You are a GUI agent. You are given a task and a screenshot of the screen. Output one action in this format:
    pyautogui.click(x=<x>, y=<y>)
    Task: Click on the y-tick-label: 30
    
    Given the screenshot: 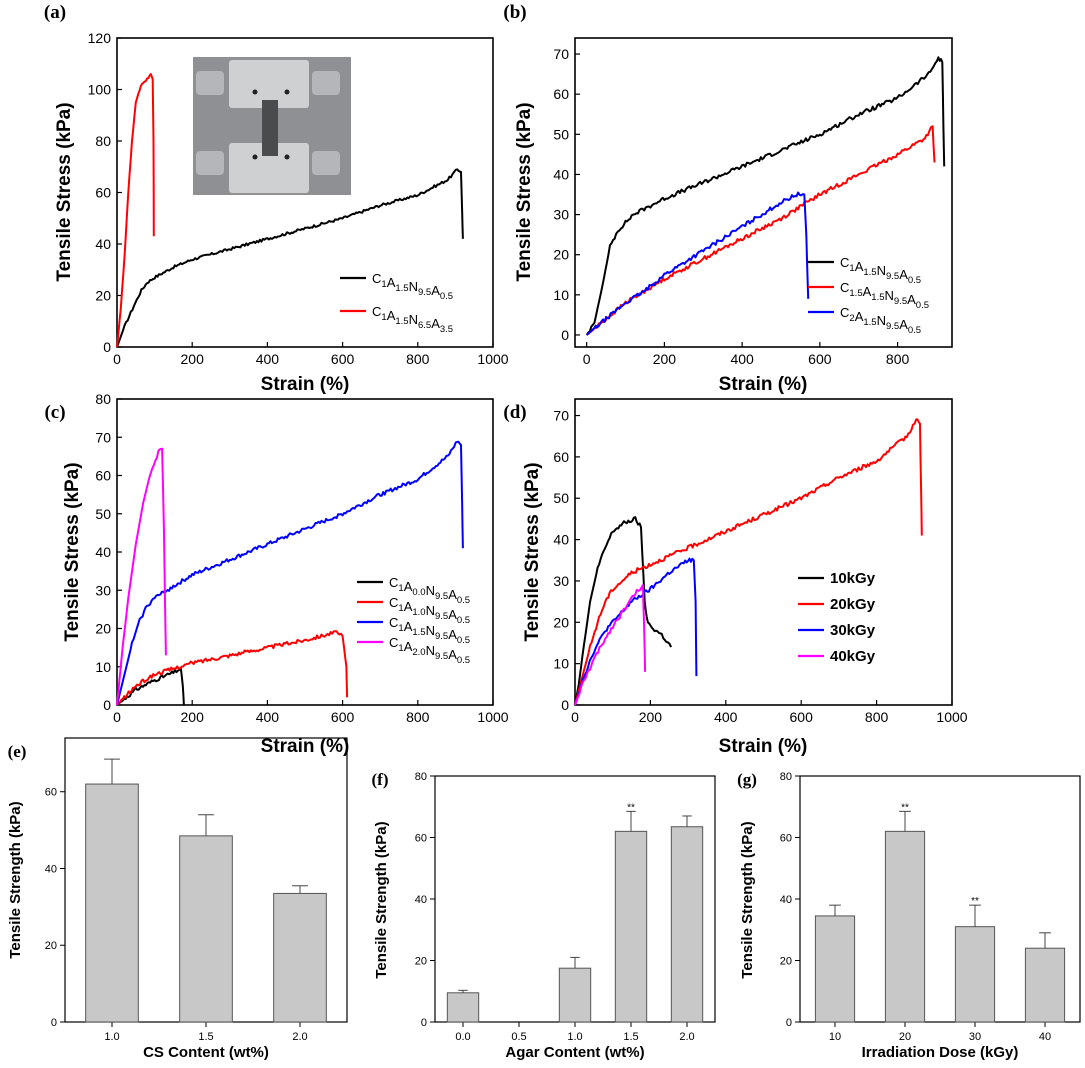 What is the action you would take?
    pyautogui.click(x=561, y=581)
    